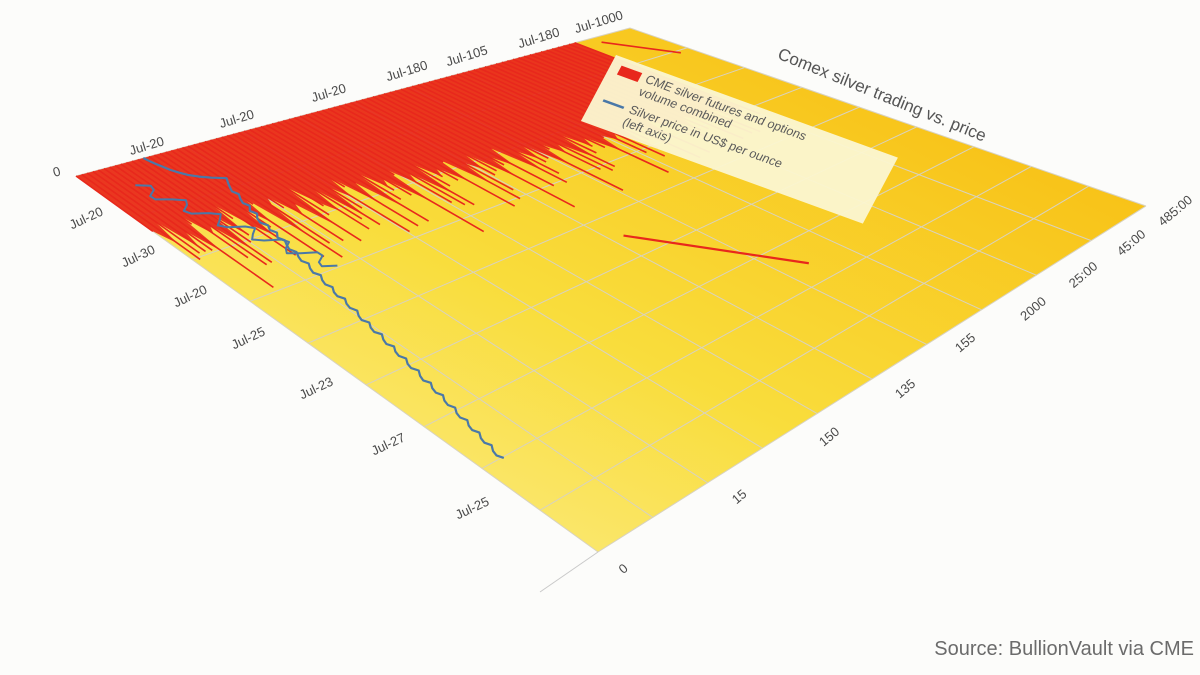 Image resolution: width=1200 pixels, height=675 pixels. I want to click on legend-swatch-volume, so click(629, 74).